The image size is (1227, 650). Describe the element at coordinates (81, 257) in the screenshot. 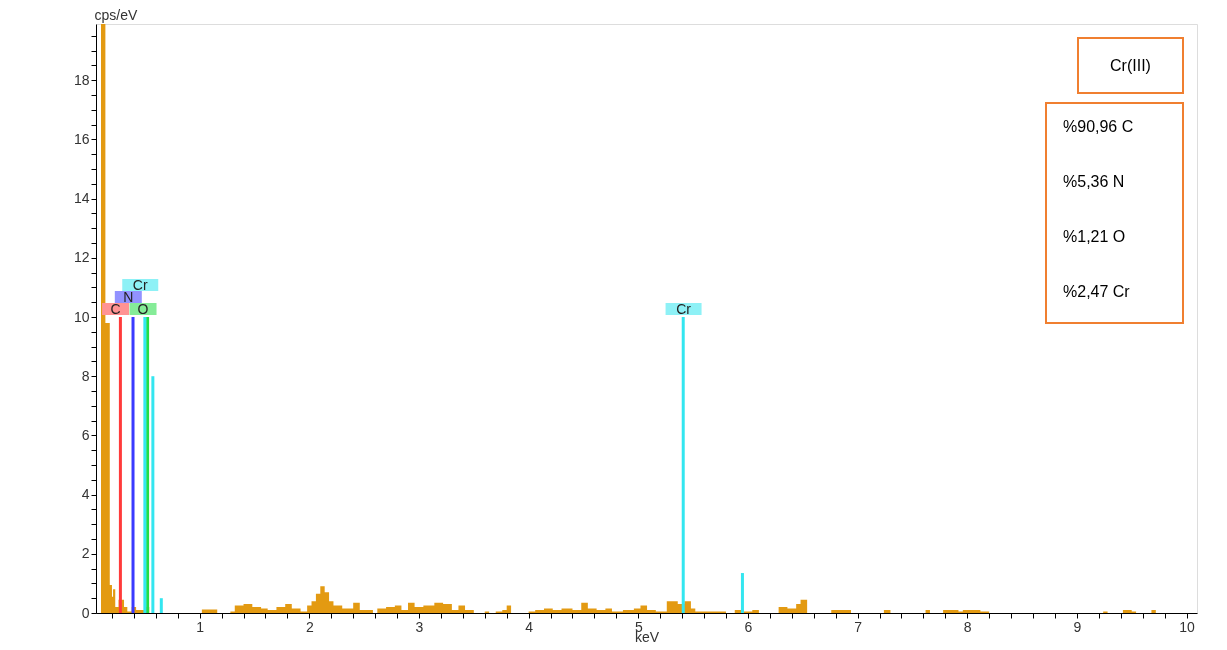

I see `y-tick-label: 12` at that location.